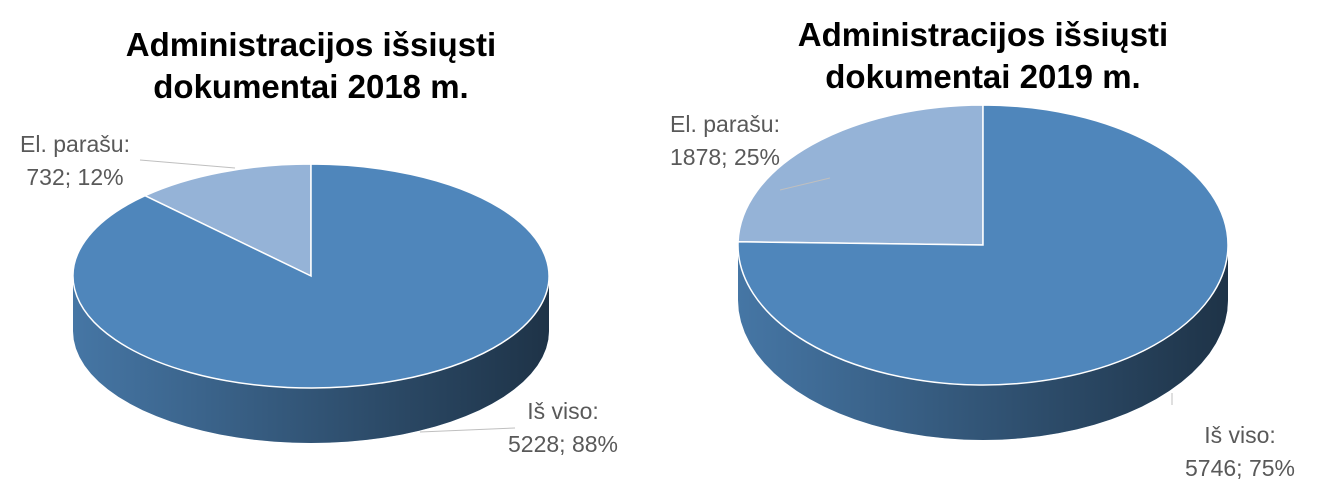 The image size is (1319, 479). I want to click on pie-side-shade, so click(311, 359).